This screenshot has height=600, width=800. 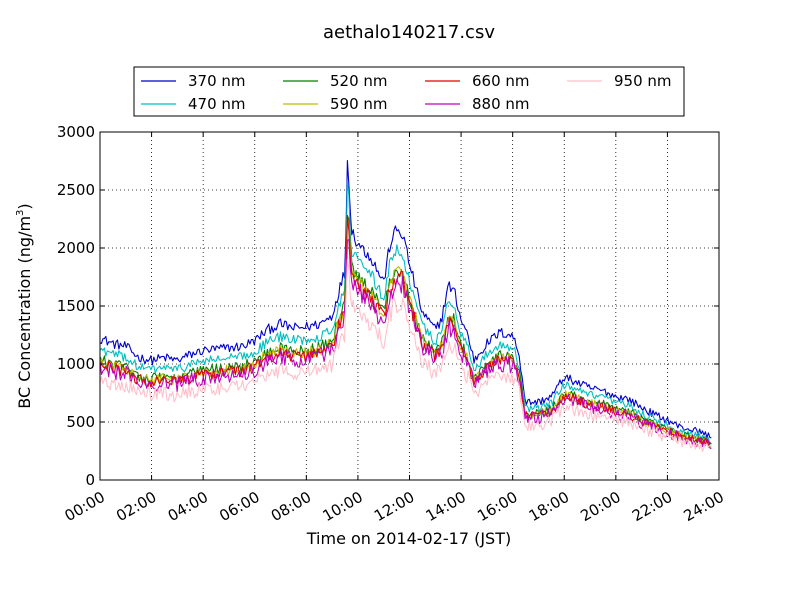 What do you see at coordinates (446, 506) in the screenshot?
I see `x-tick-label: 14:00` at bounding box center [446, 506].